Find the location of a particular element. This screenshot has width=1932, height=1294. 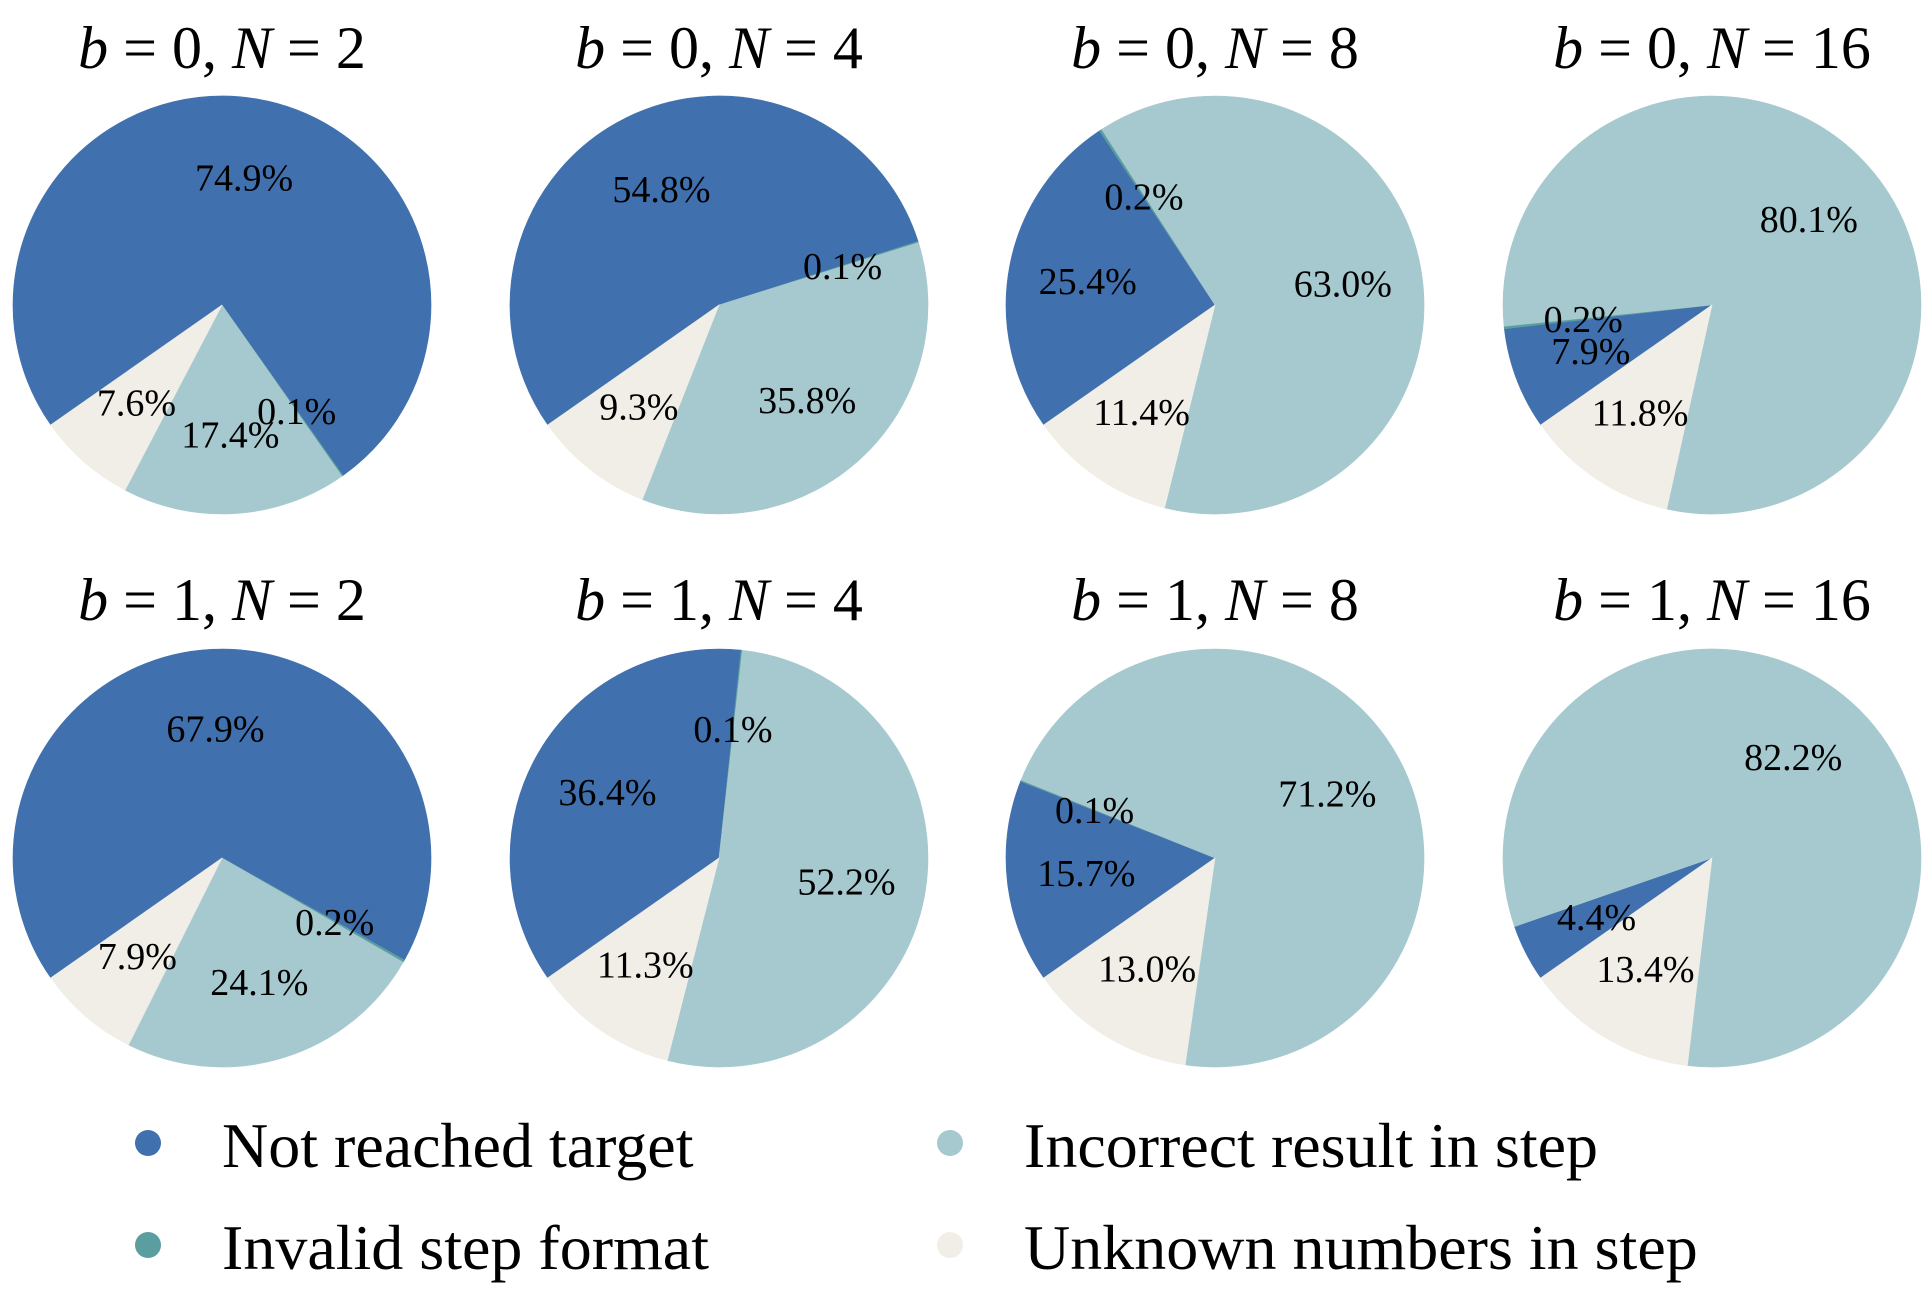

pie-chart: b = 0, N = 4 54.8% 0.1% 35.8% 9.3% is located at coordinates (719, 265).